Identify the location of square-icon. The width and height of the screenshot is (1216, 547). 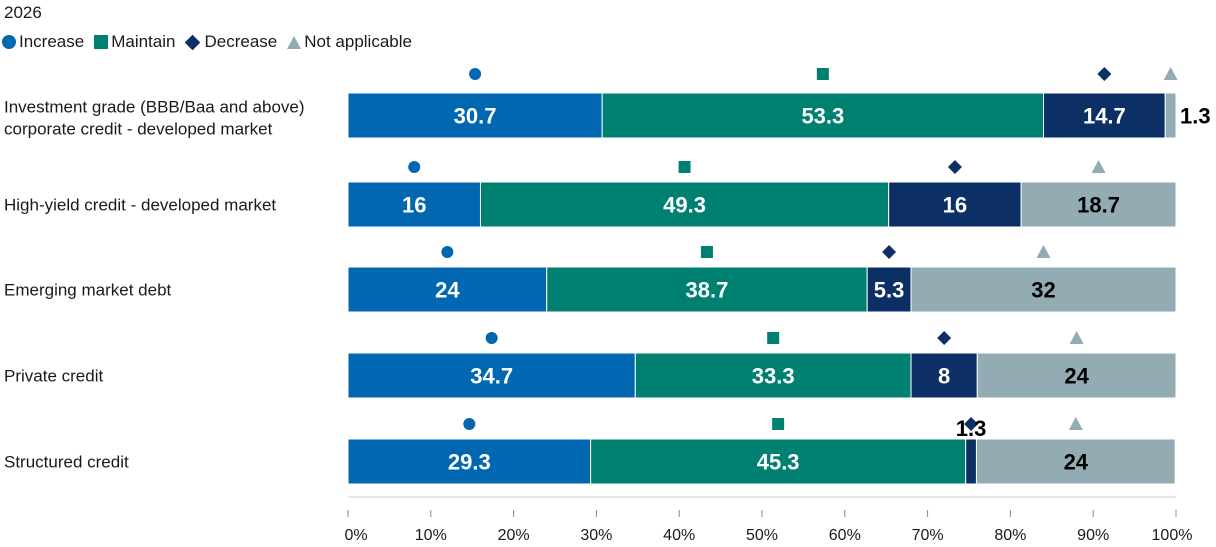
(101, 42).